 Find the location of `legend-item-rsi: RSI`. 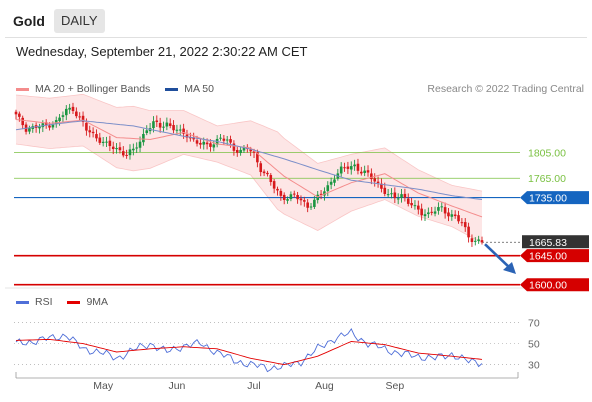

legend-item-rsi: RSI is located at coordinates (34, 302).